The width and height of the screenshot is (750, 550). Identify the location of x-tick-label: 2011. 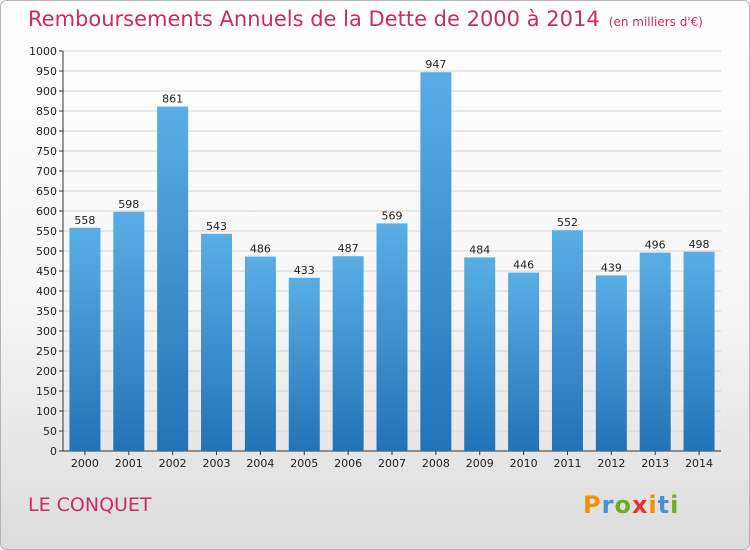
(567, 463).